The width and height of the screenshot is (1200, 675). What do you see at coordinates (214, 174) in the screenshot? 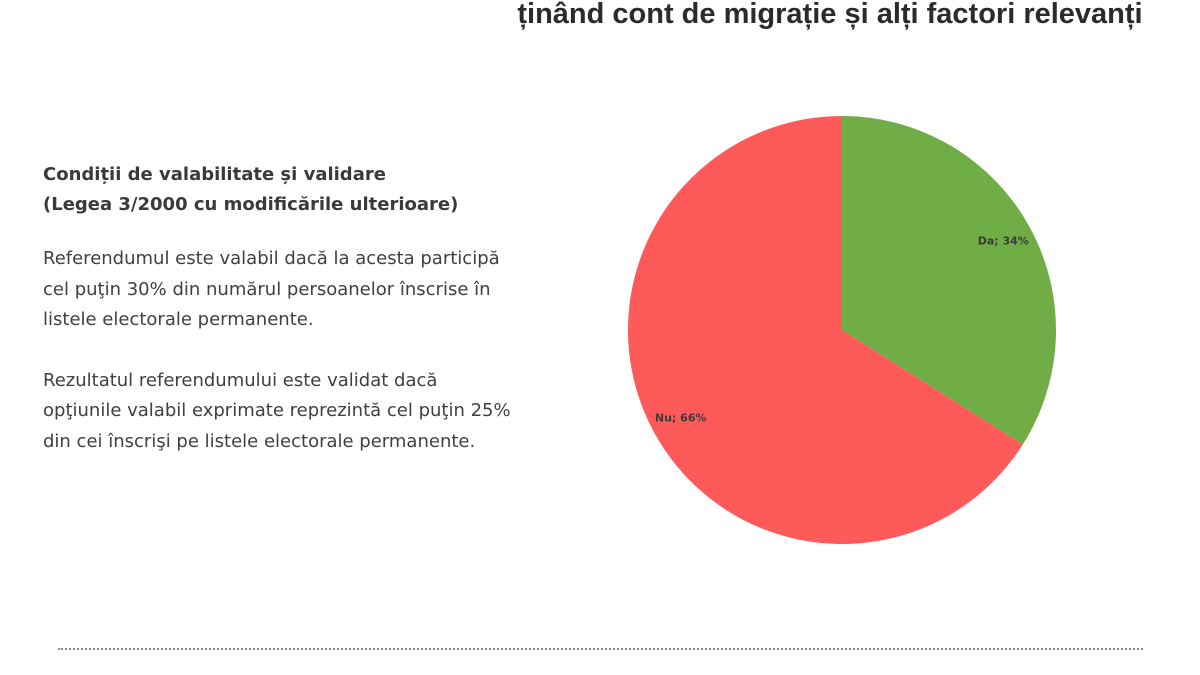
I see `conditions-heading-line1: Condiții de valabilitate și validare` at bounding box center [214, 174].